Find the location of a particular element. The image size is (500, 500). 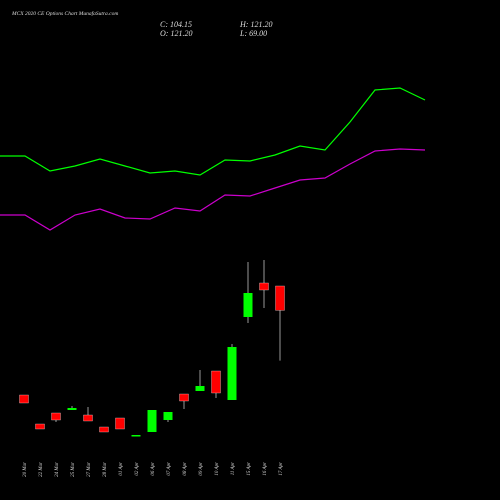

x-tick-label: 02 Apr is located at coordinates (137, 469).